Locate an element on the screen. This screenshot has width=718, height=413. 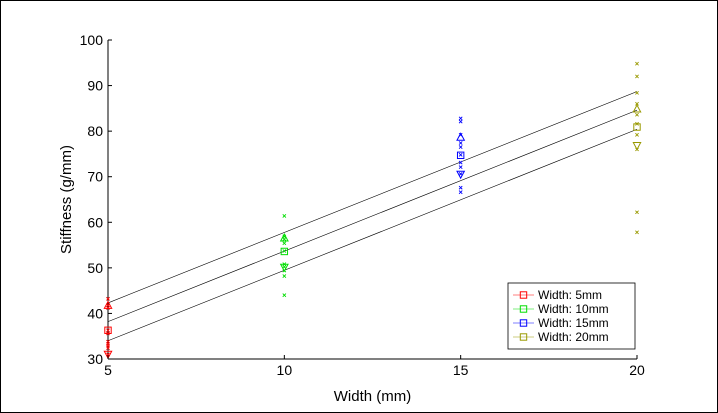
x-tick-label: 5 is located at coordinates (108, 370).